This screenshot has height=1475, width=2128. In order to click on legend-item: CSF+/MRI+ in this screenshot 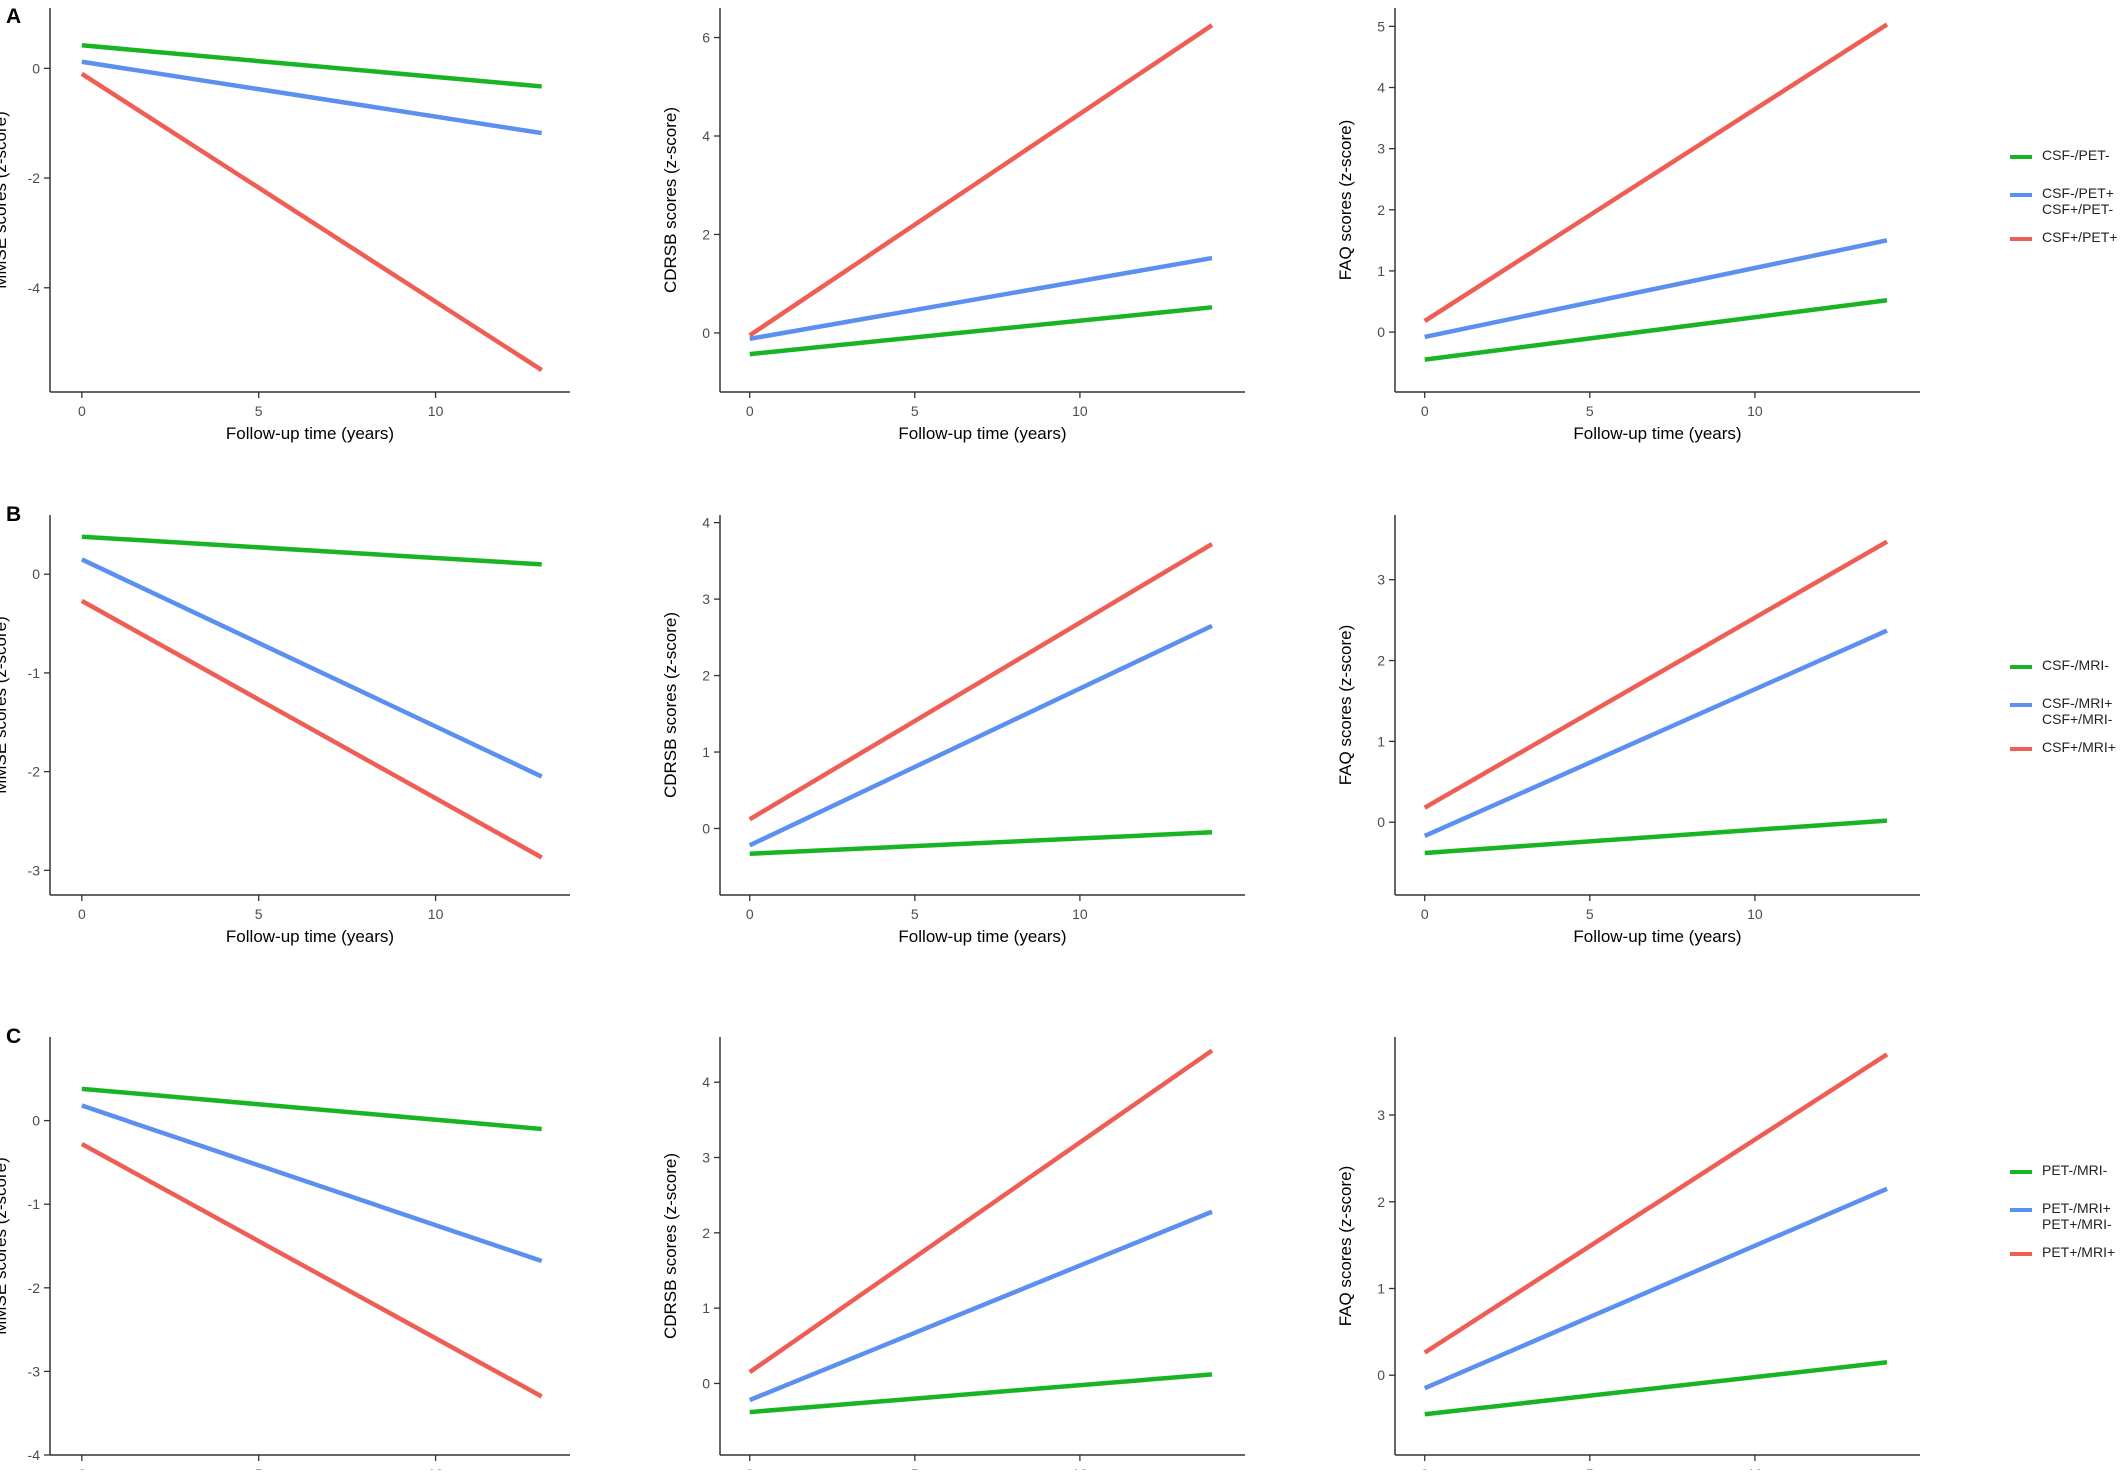, I will do `click(2065, 756)`.